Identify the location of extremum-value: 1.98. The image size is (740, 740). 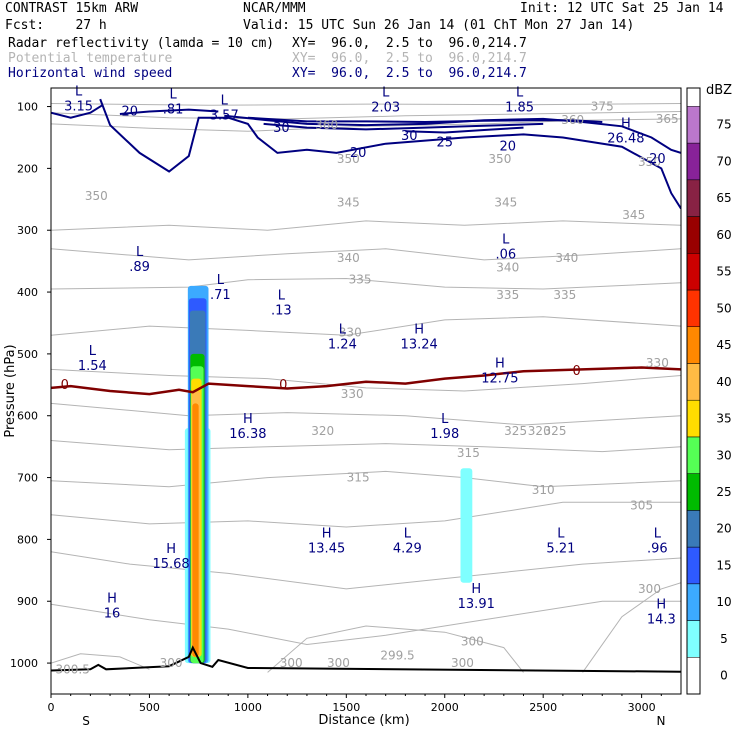
(444, 434).